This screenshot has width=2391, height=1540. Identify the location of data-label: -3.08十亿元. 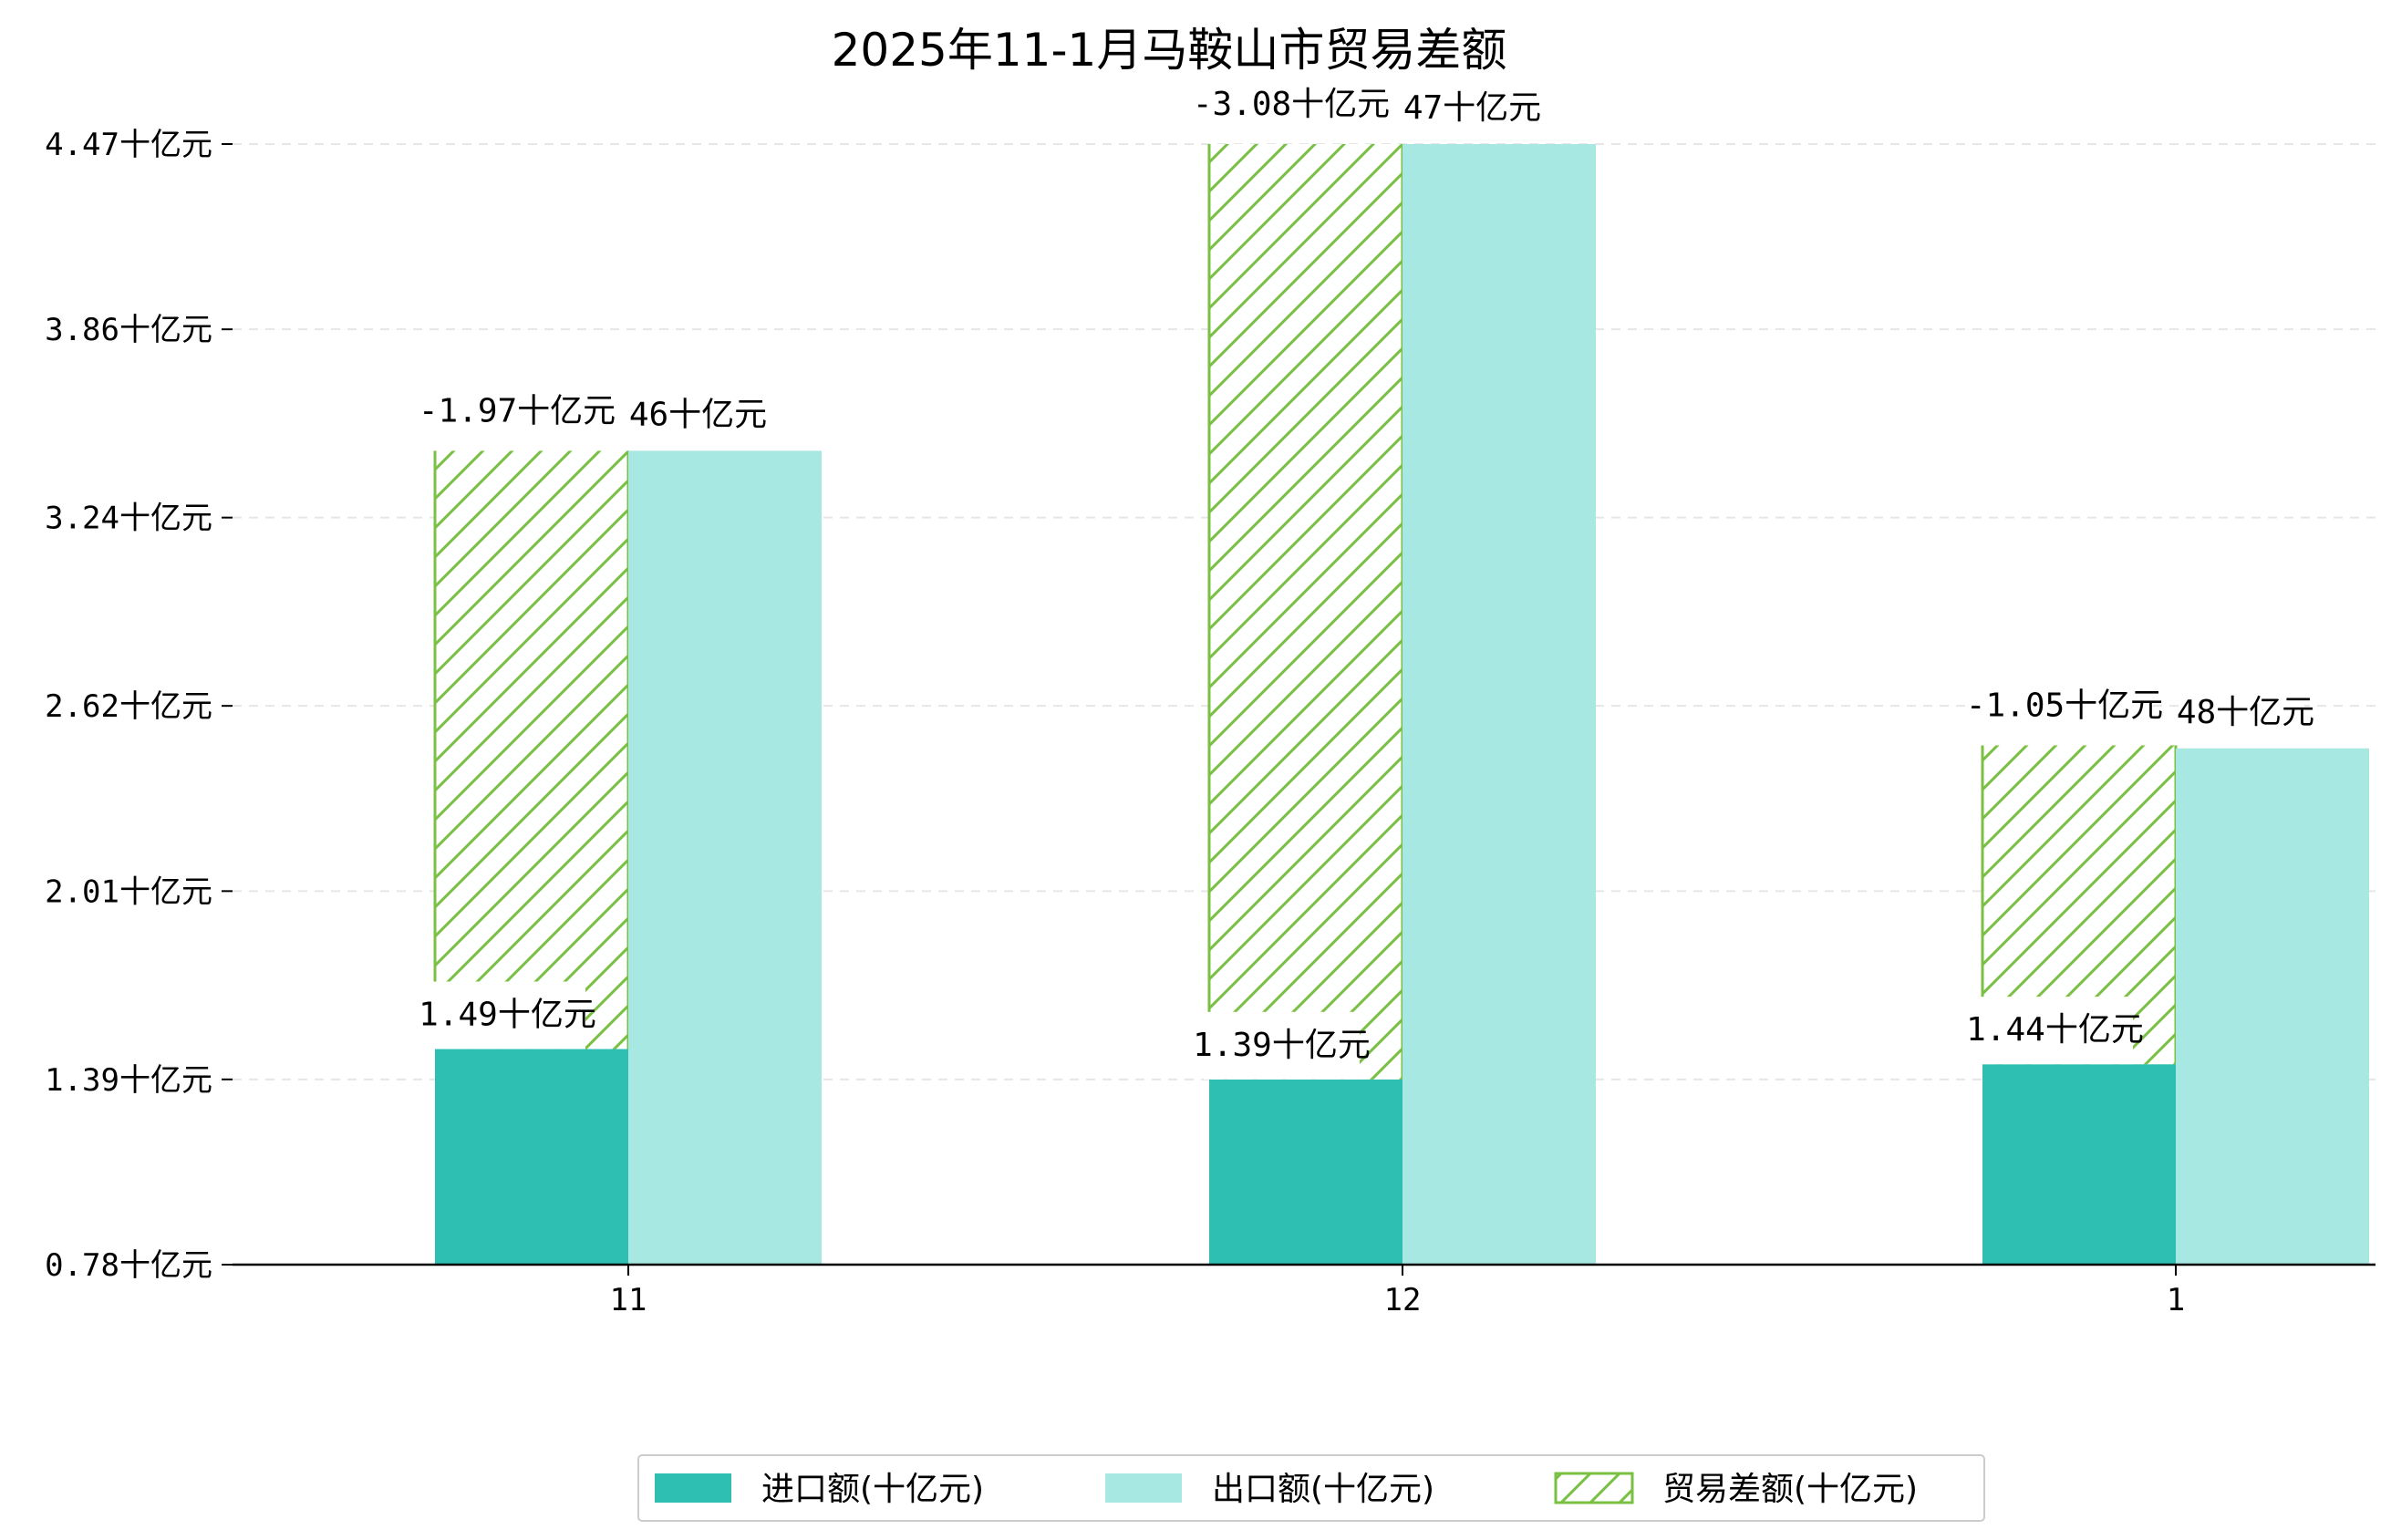
(1291, 104).